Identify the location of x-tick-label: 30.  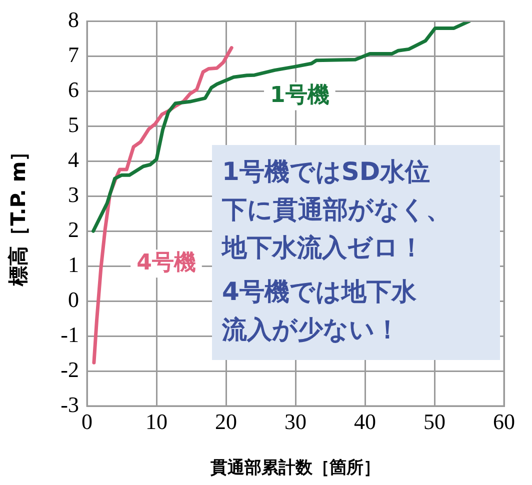
(295, 421).